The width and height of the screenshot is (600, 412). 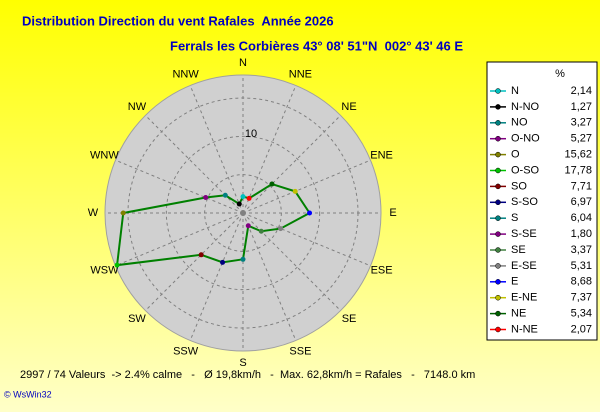 What do you see at coordinates (581, 202) in the screenshot?
I see `legend-value: 6,97` at bounding box center [581, 202].